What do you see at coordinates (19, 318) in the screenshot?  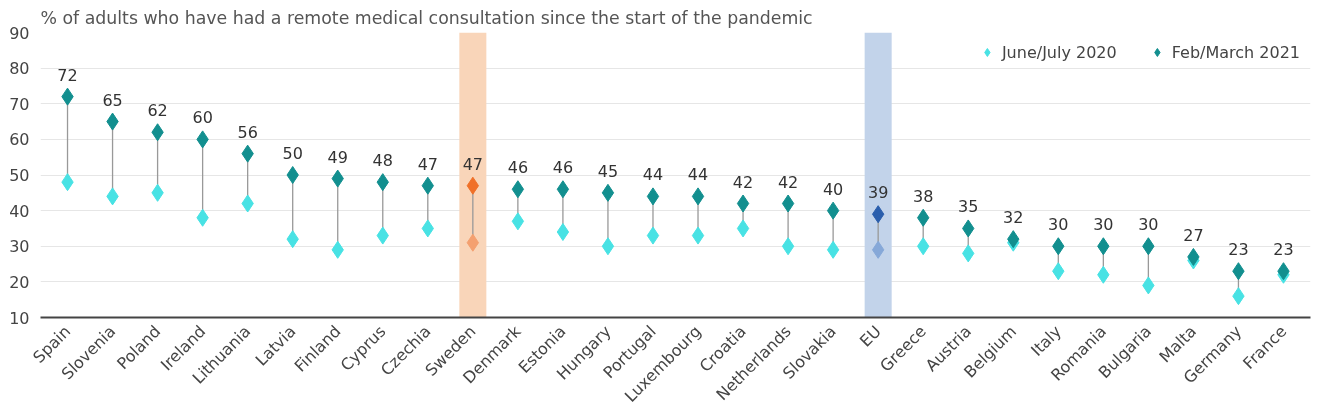 I see `y-tick-label: 10` at bounding box center [19, 318].